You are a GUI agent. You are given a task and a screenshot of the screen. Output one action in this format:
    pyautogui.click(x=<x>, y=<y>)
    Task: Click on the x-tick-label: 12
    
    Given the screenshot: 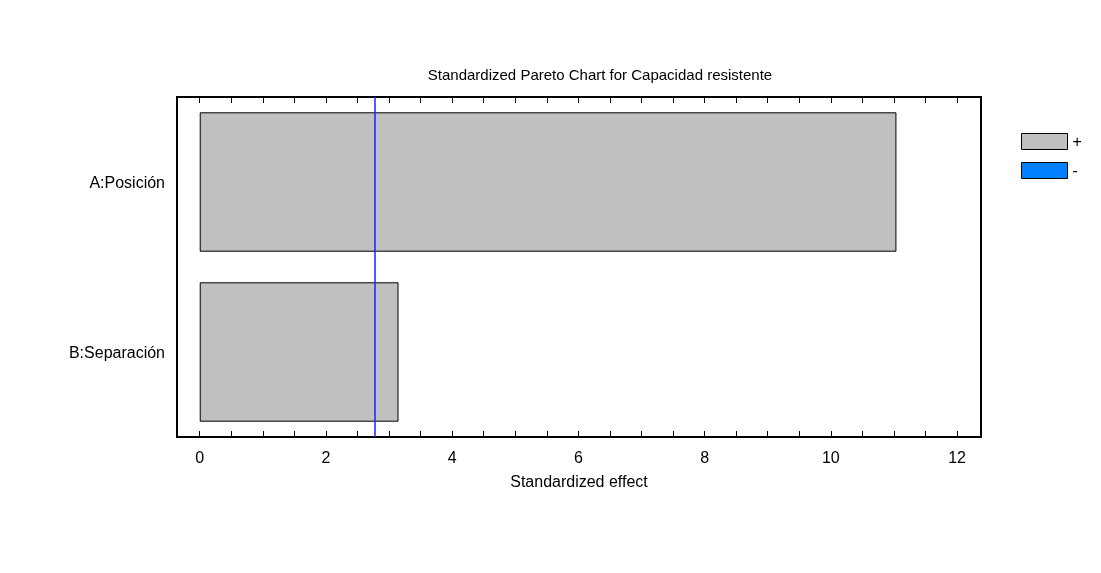 What is the action you would take?
    pyautogui.click(x=957, y=457)
    